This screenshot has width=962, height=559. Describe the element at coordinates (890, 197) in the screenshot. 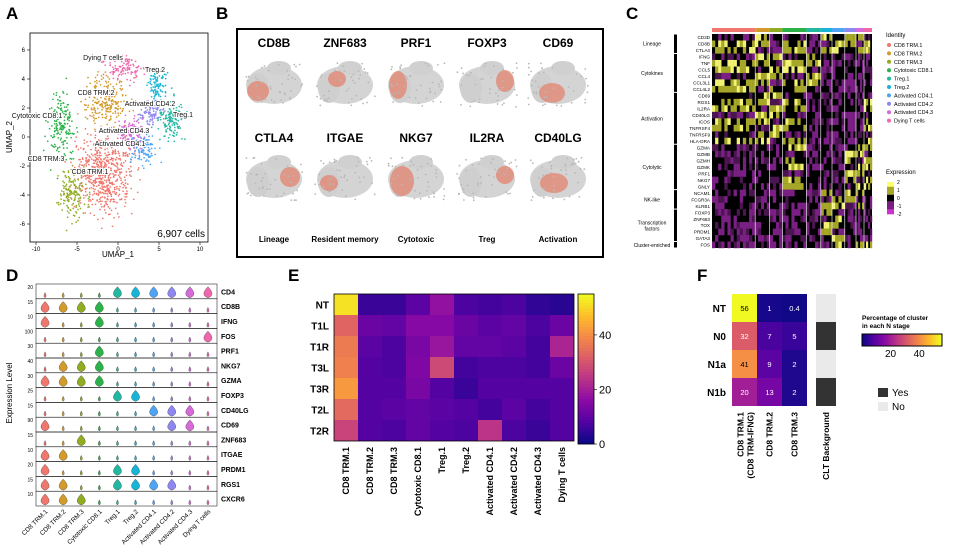

I see `expression-gradient-step` at that location.